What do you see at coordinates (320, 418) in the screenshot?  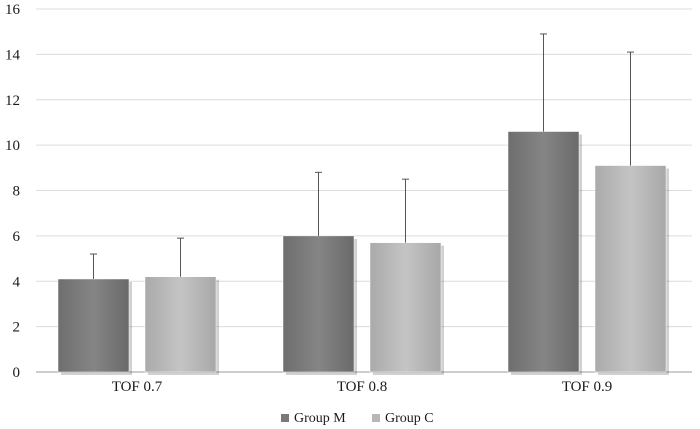 I see `legend-label: Group M` at bounding box center [320, 418].